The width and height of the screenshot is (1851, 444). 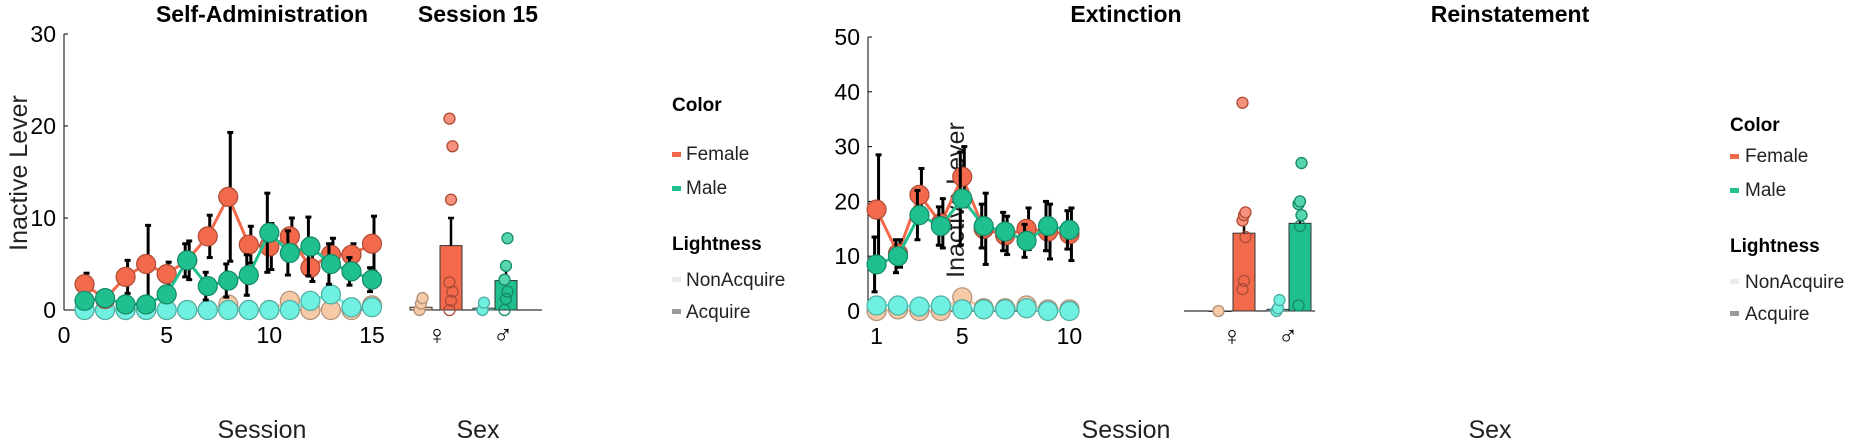 What do you see at coordinates (262, 14) in the screenshot?
I see `panel-title: Self-Administration` at bounding box center [262, 14].